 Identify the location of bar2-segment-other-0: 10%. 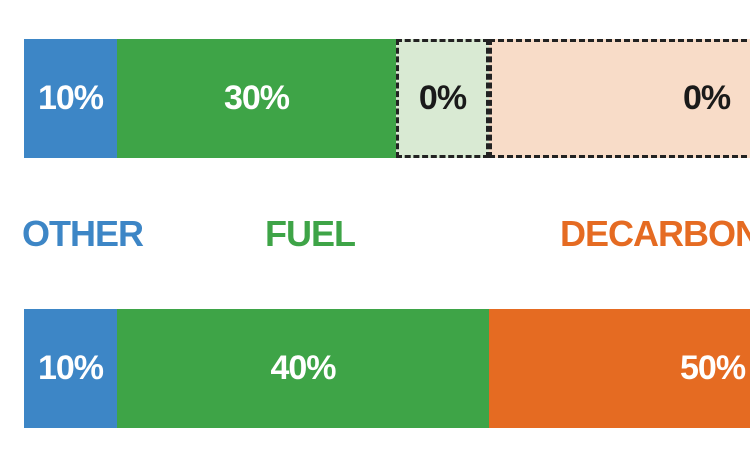
(70, 368).